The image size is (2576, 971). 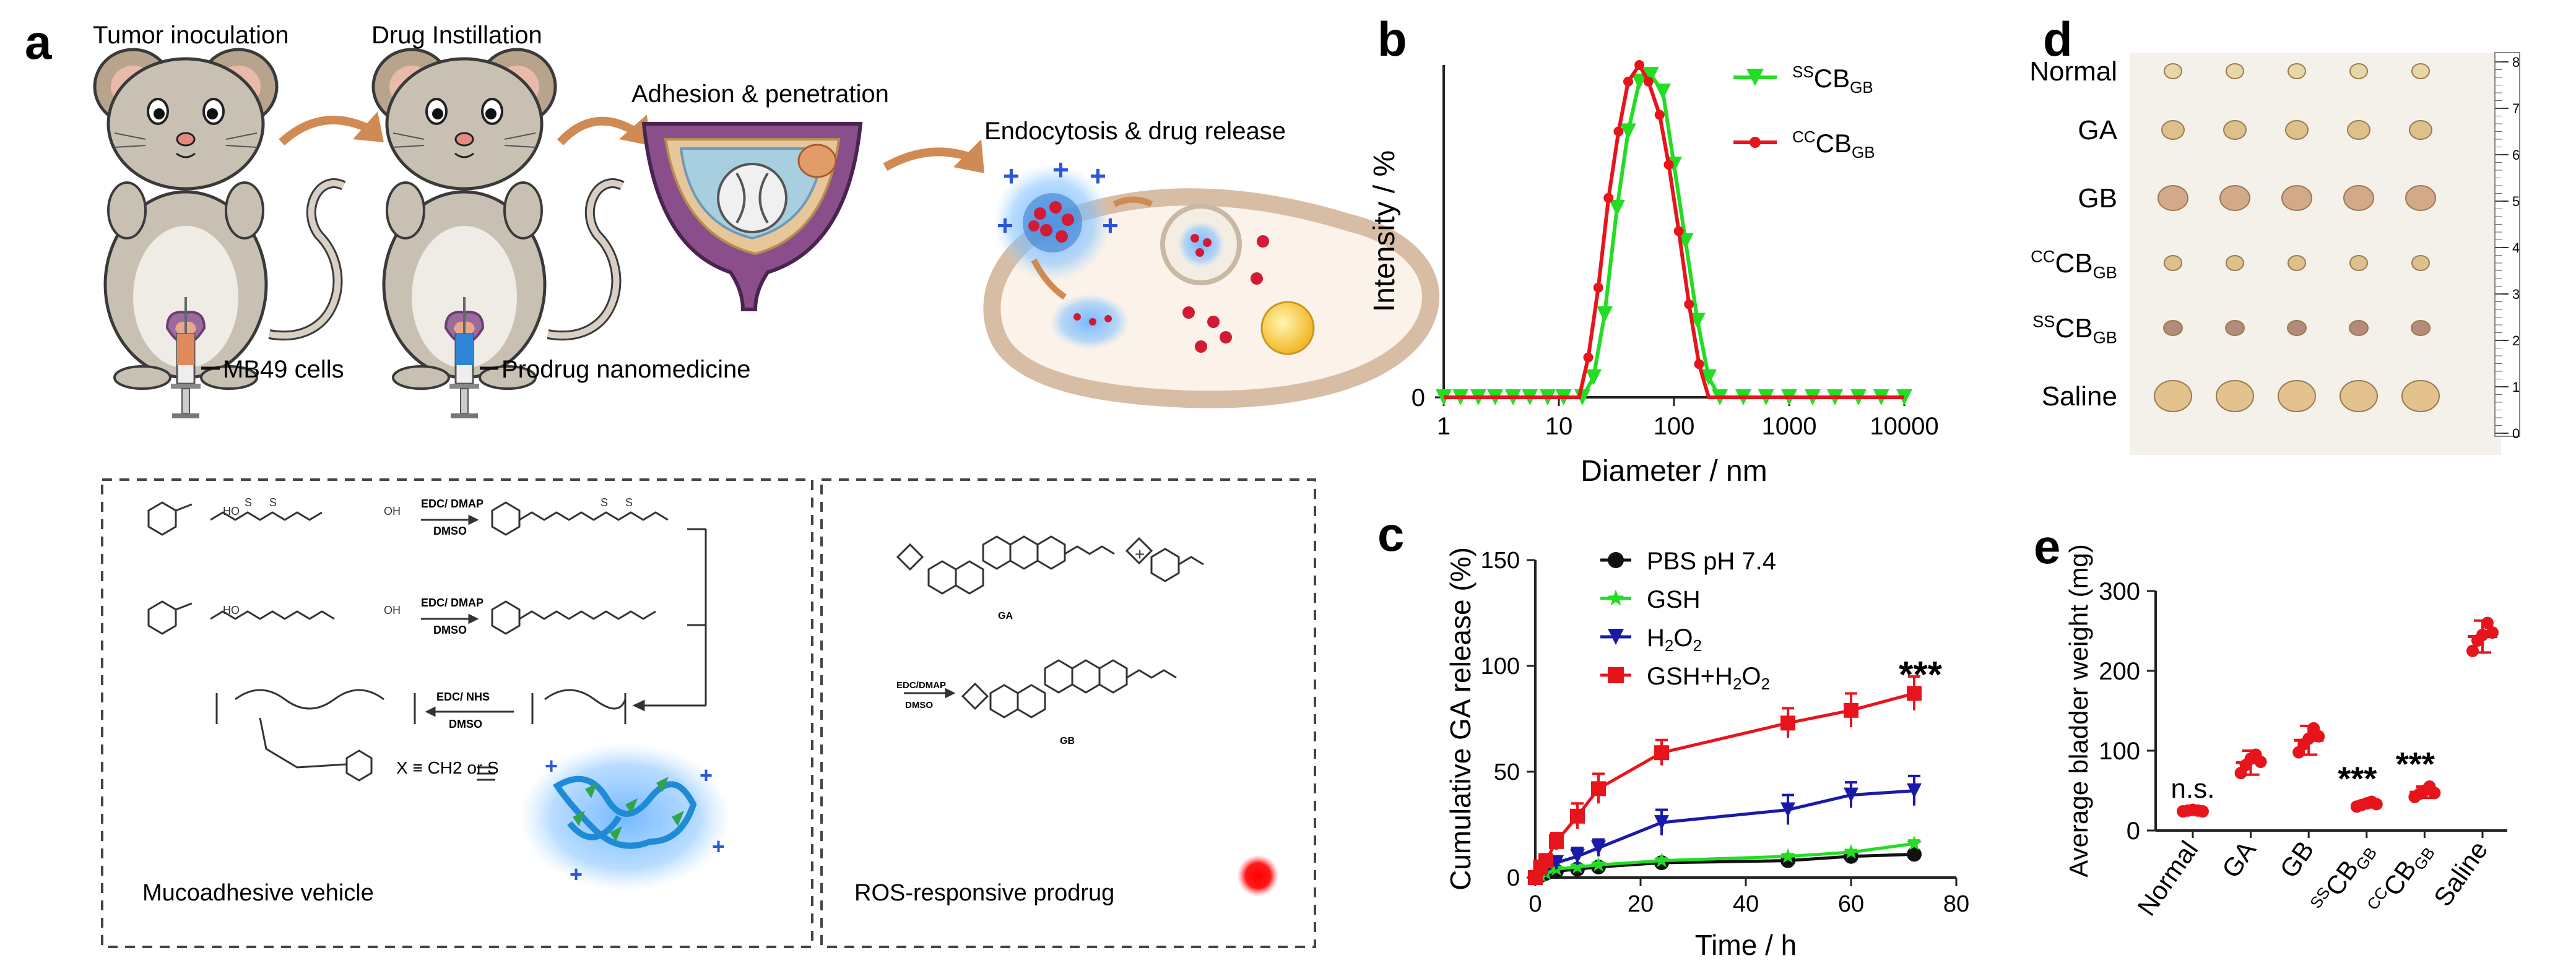 What do you see at coordinates (752, 217) in the screenshot?
I see `bladder-illustration` at bounding box center [752, 217].